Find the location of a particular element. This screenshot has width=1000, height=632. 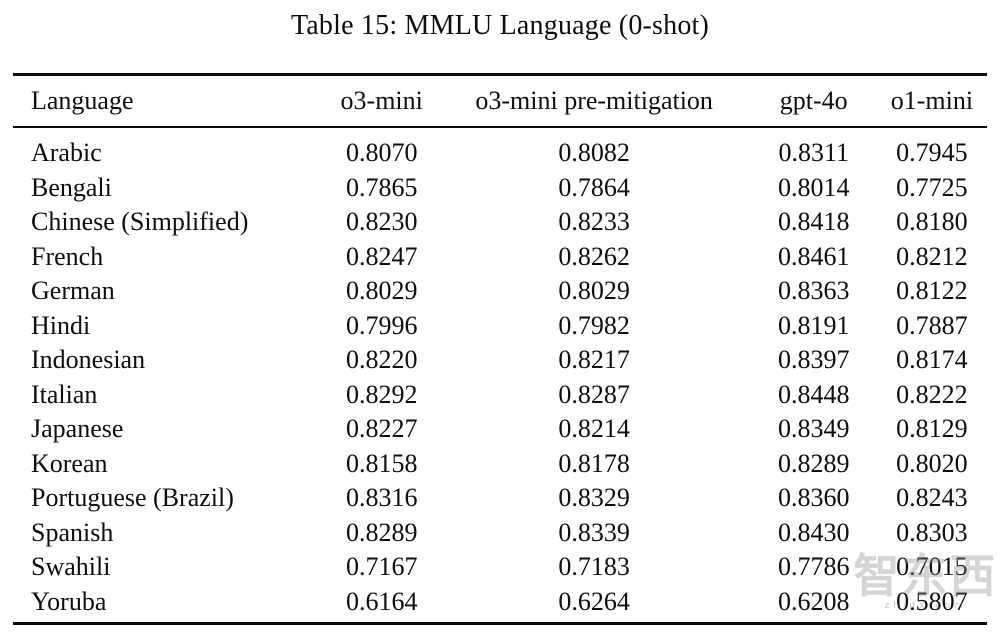

value-cell: 0.7183 is located at coordinates (594, 567).